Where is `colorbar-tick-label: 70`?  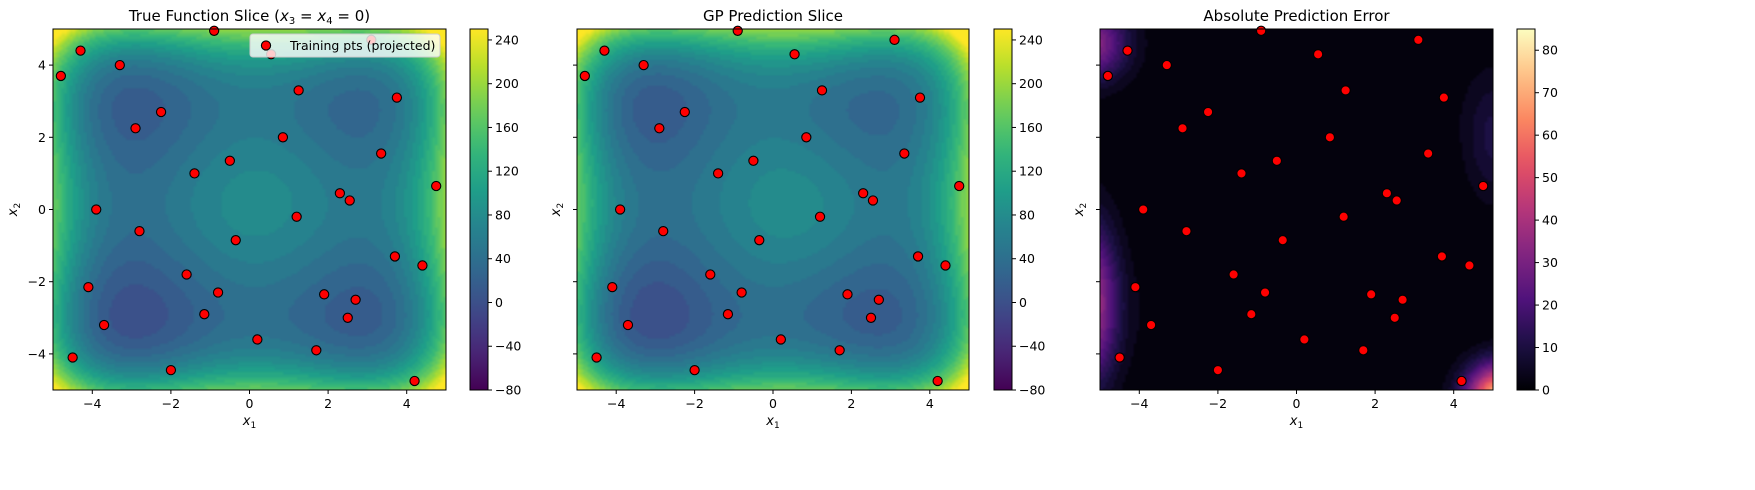
colorbar-tick-label: 70 is located at coordinates (1550, 92).